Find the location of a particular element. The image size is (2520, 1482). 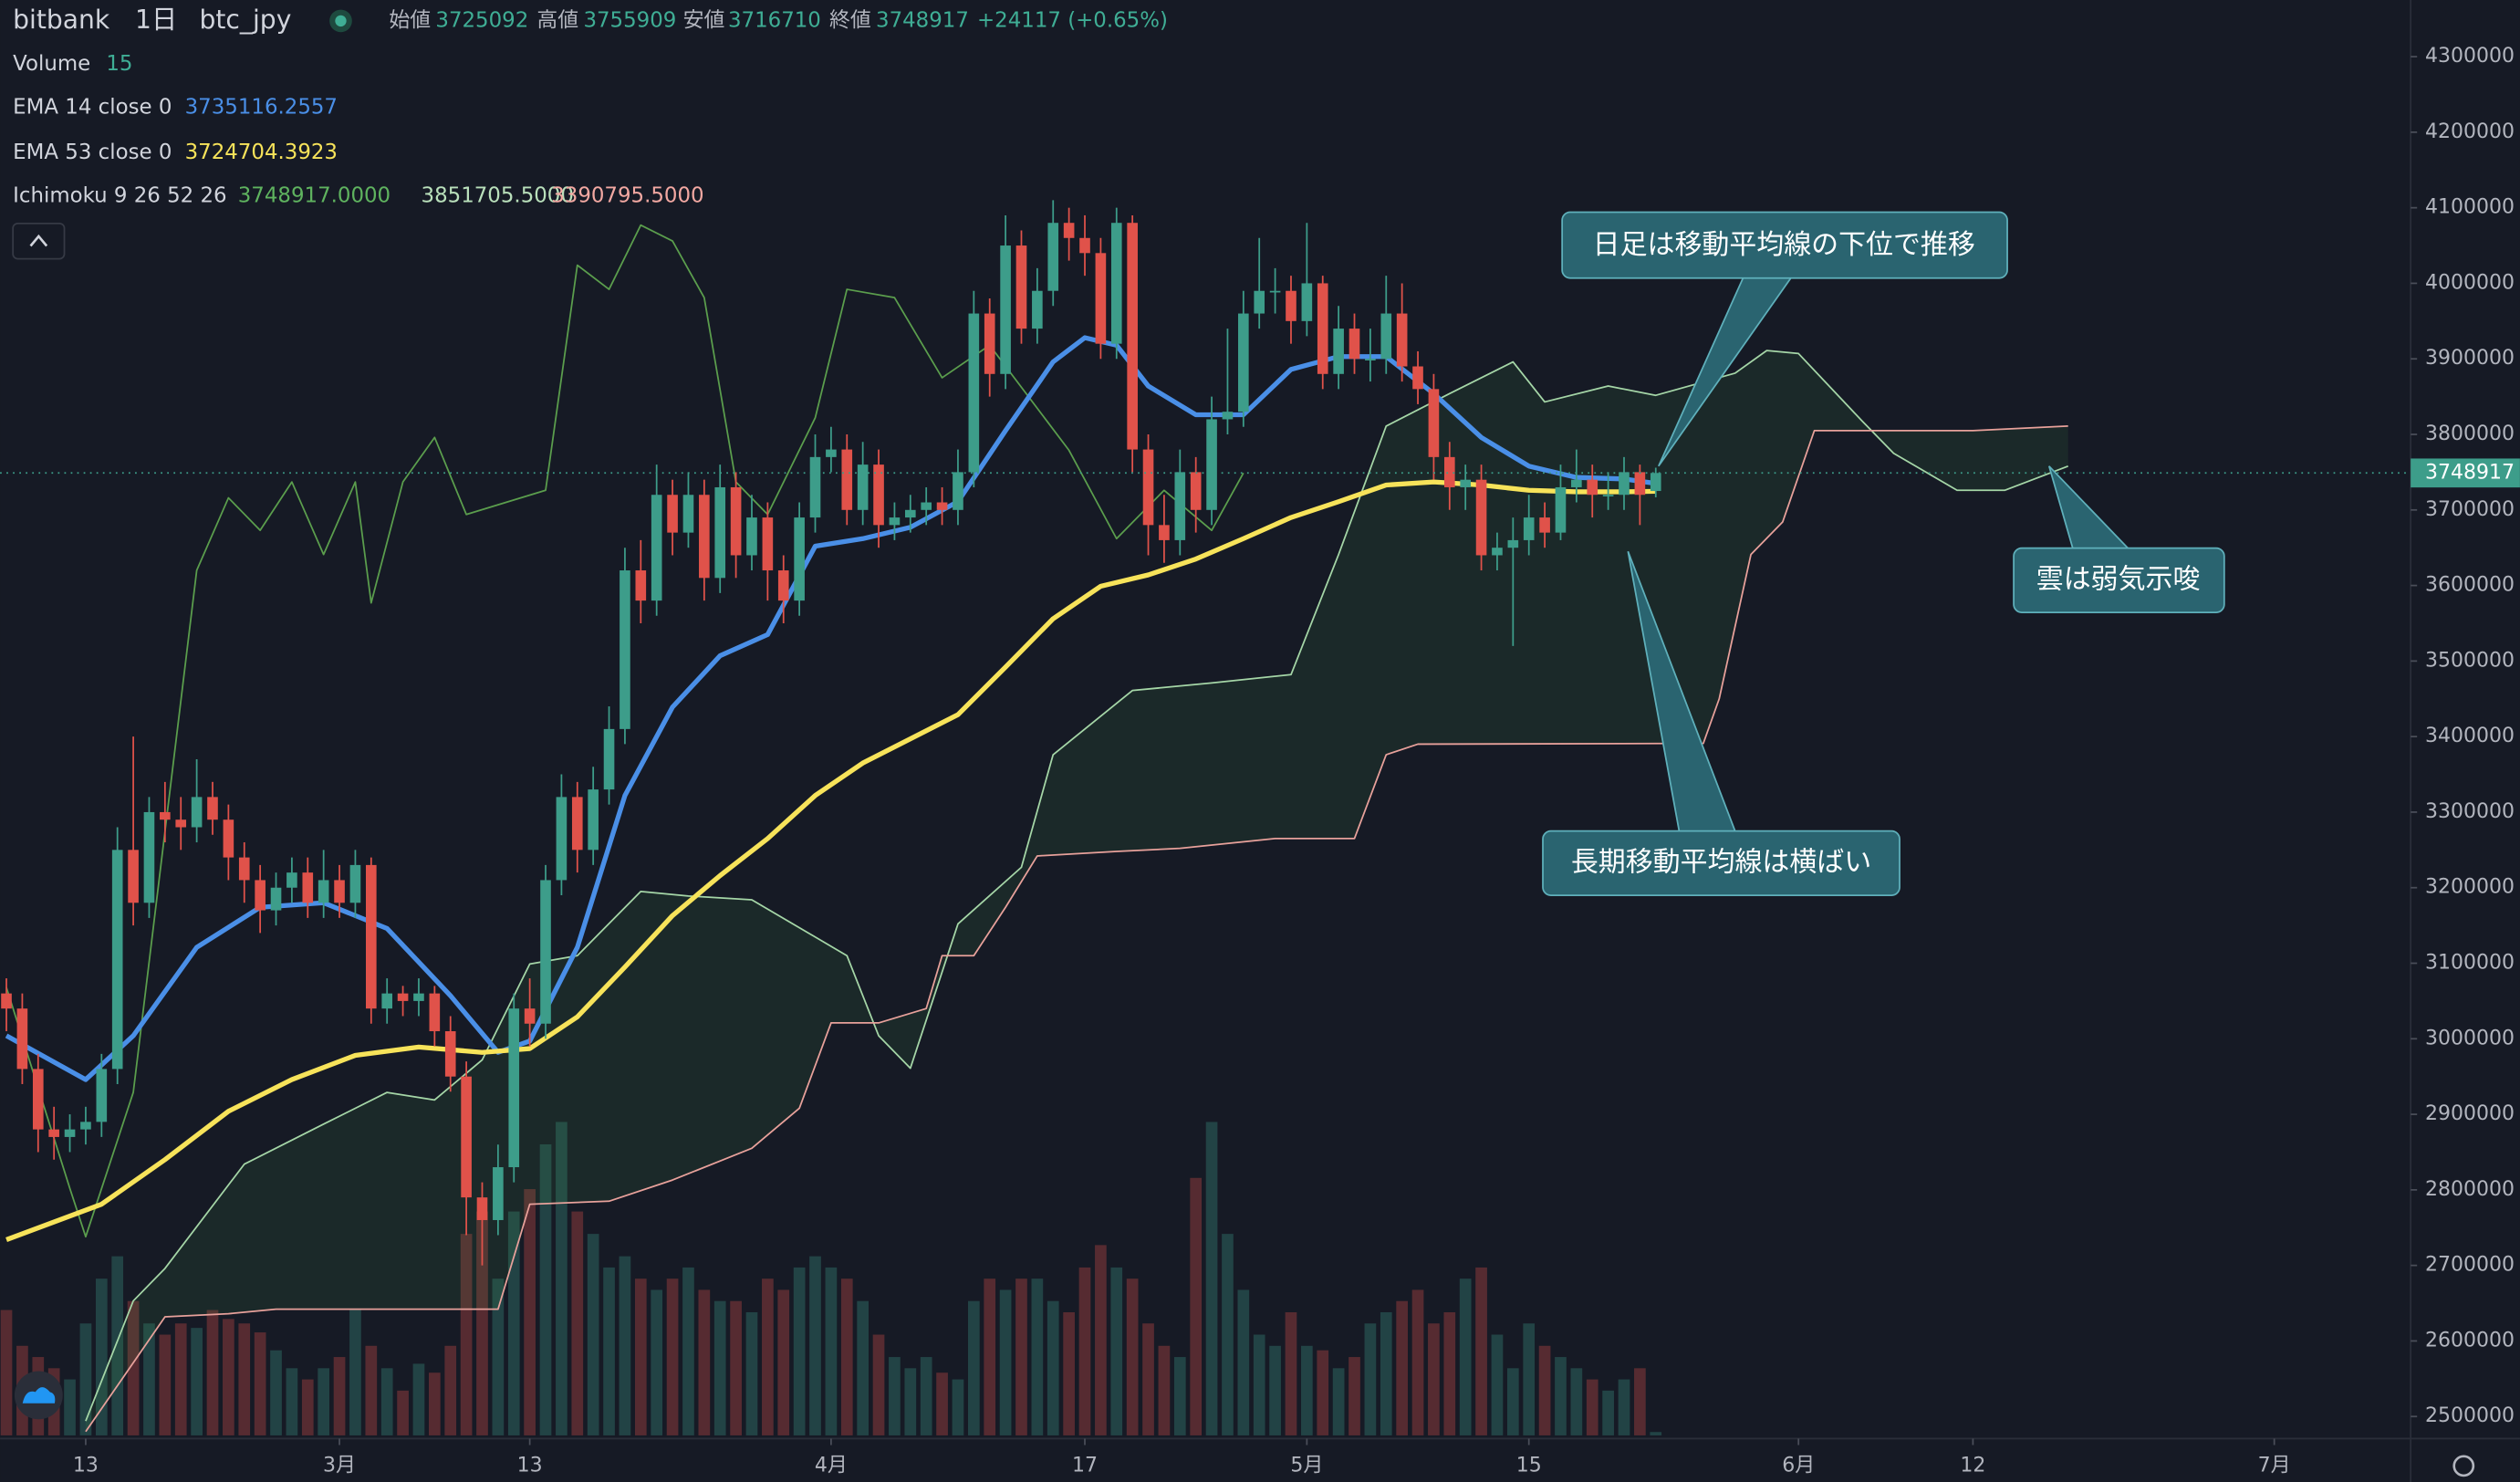

x-tick-label: 5月 is located at coordinates (1306, 1465).